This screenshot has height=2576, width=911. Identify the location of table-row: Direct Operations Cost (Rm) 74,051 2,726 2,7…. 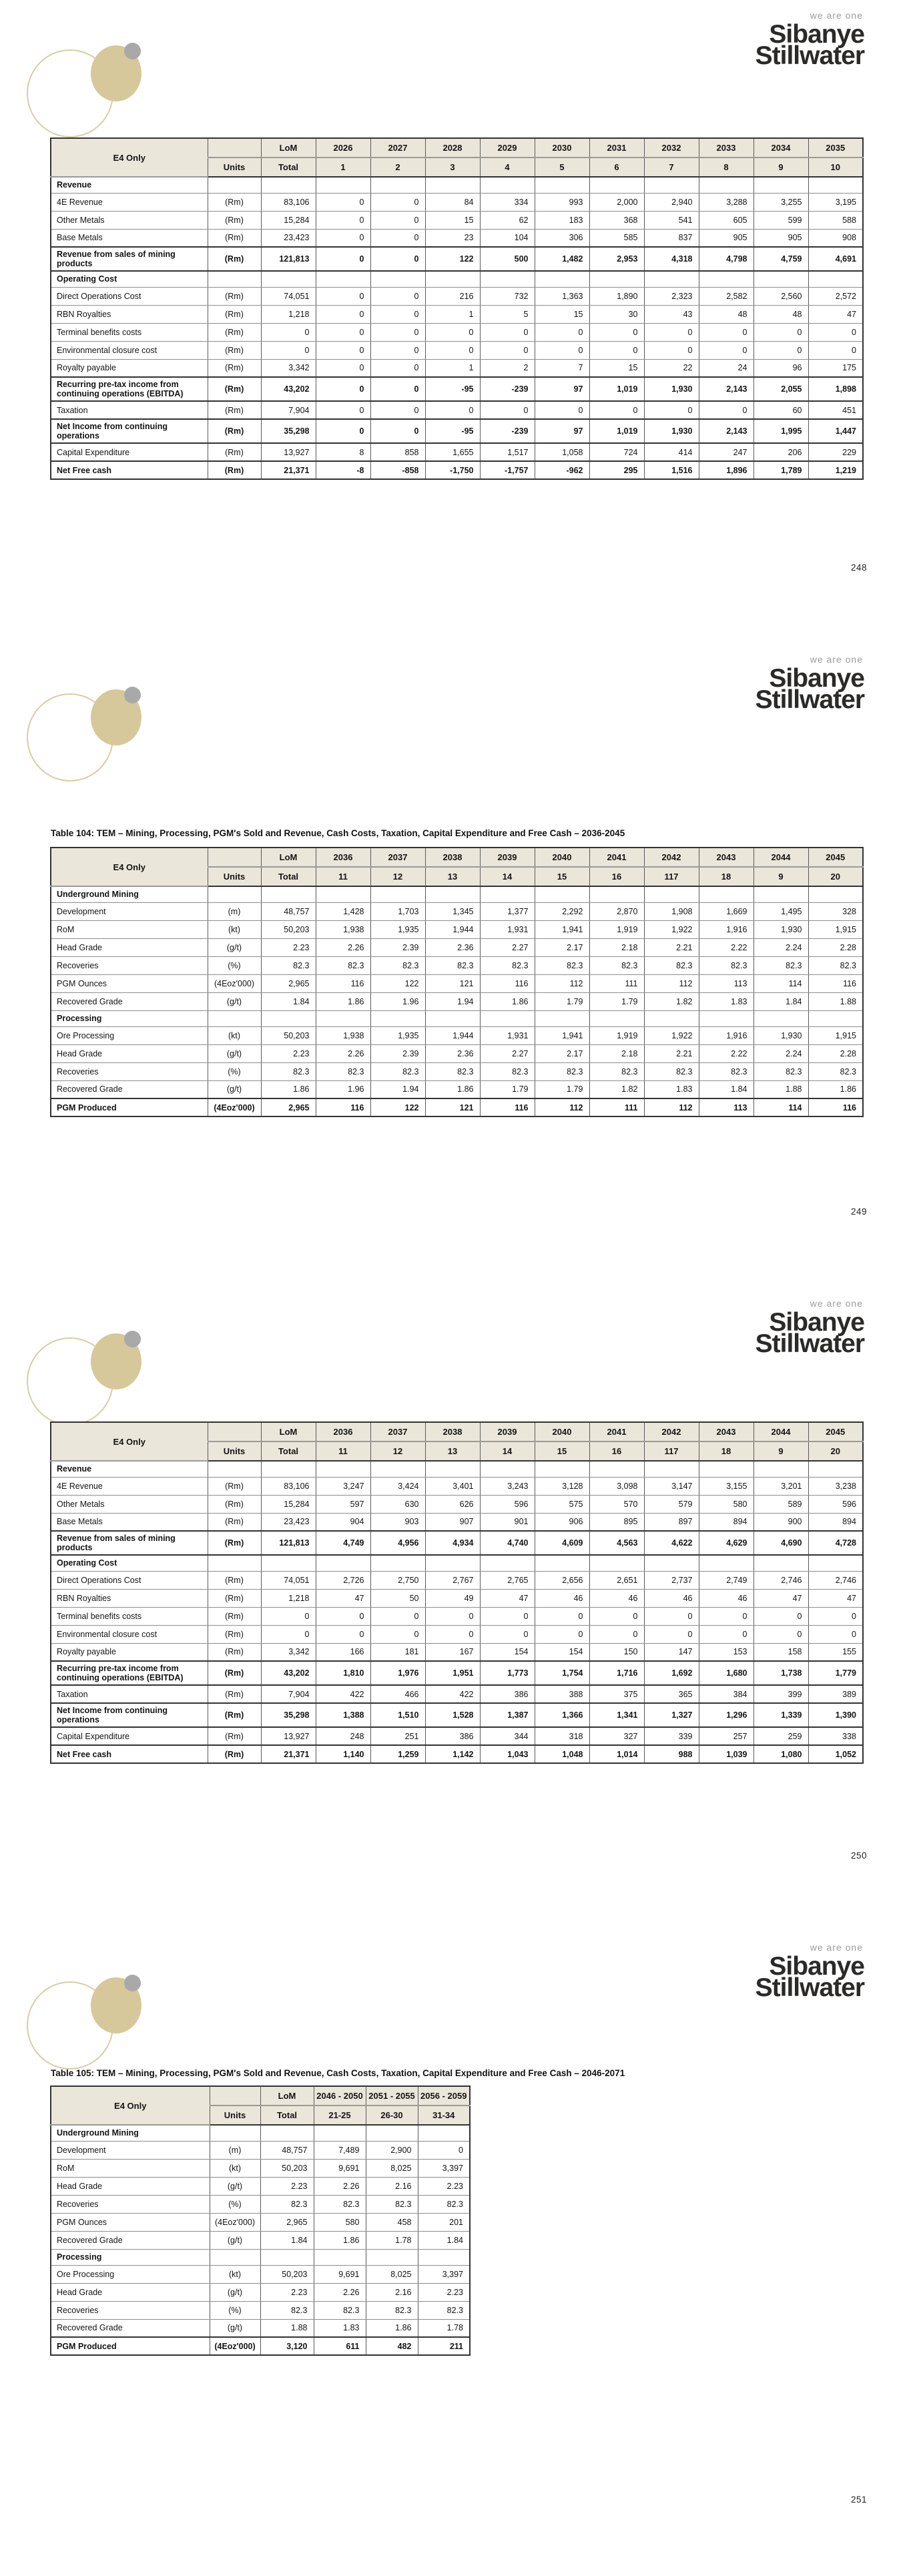
(457, 1580).